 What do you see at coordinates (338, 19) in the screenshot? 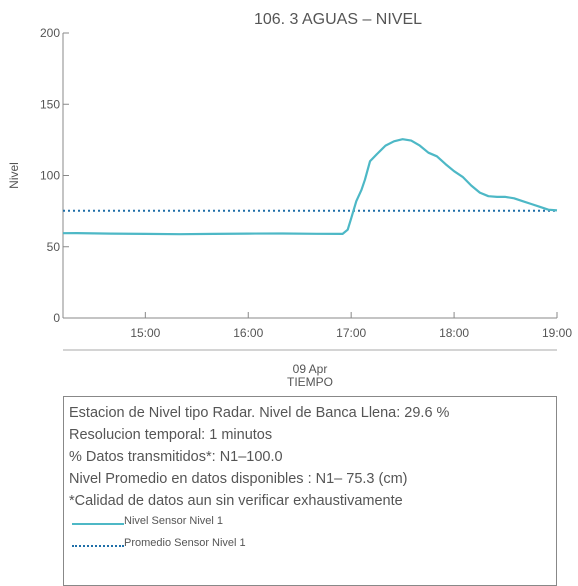
I see `chart-title: 106. 3 AGUAS – NIVEL` at bounding box center [338, 19].